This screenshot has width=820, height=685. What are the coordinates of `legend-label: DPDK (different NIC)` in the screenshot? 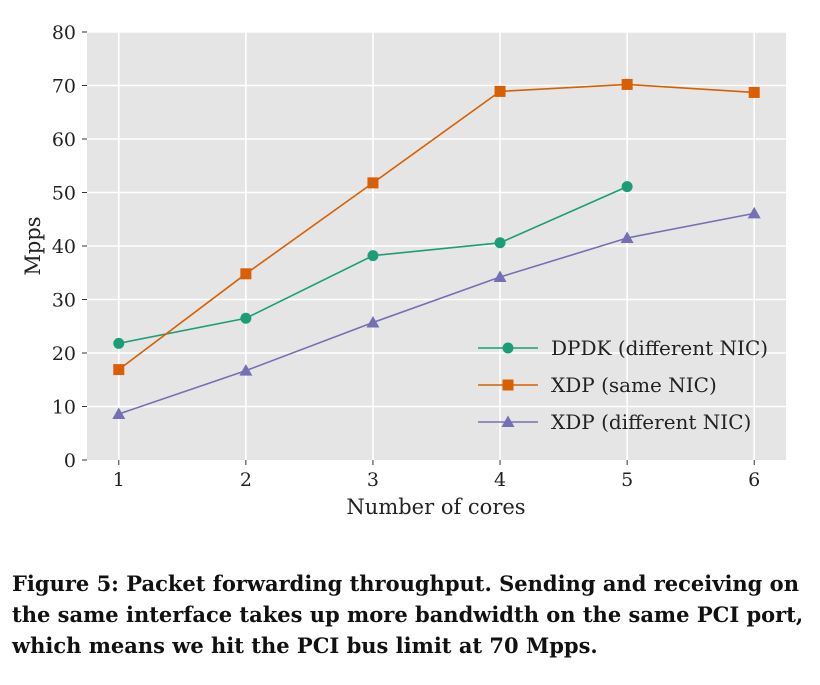 It's located at (659, 348).